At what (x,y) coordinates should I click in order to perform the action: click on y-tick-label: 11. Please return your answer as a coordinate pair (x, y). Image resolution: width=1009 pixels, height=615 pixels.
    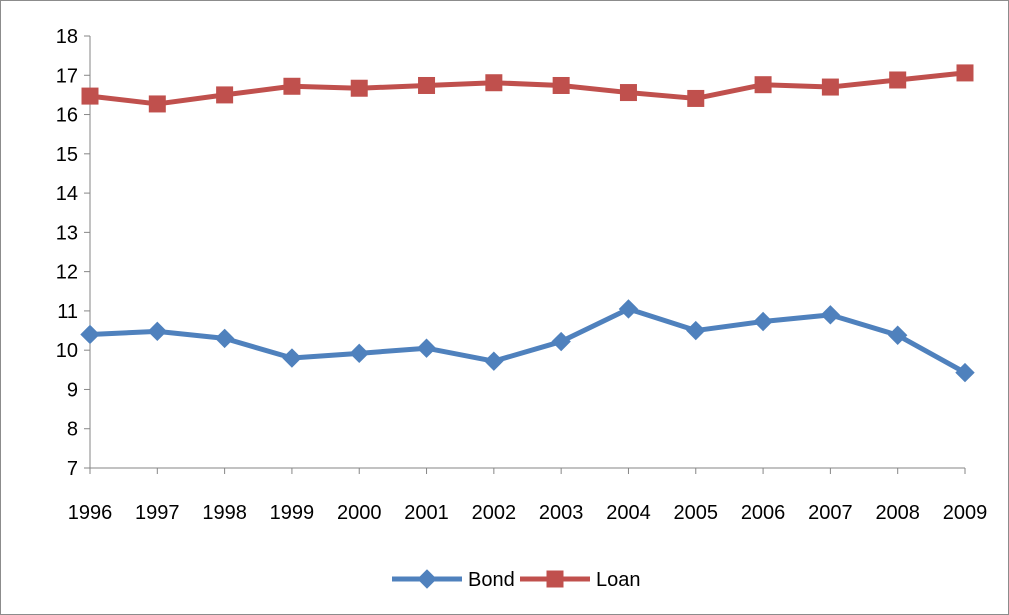
    Looking at the image, I should click on (67, 312).